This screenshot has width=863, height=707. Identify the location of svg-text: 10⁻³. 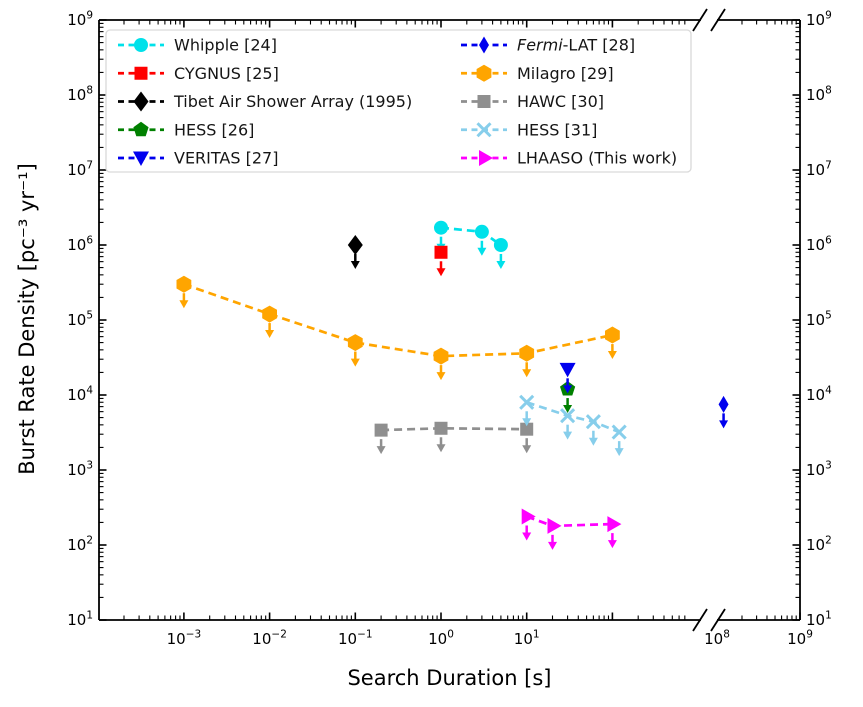
(184, 639).